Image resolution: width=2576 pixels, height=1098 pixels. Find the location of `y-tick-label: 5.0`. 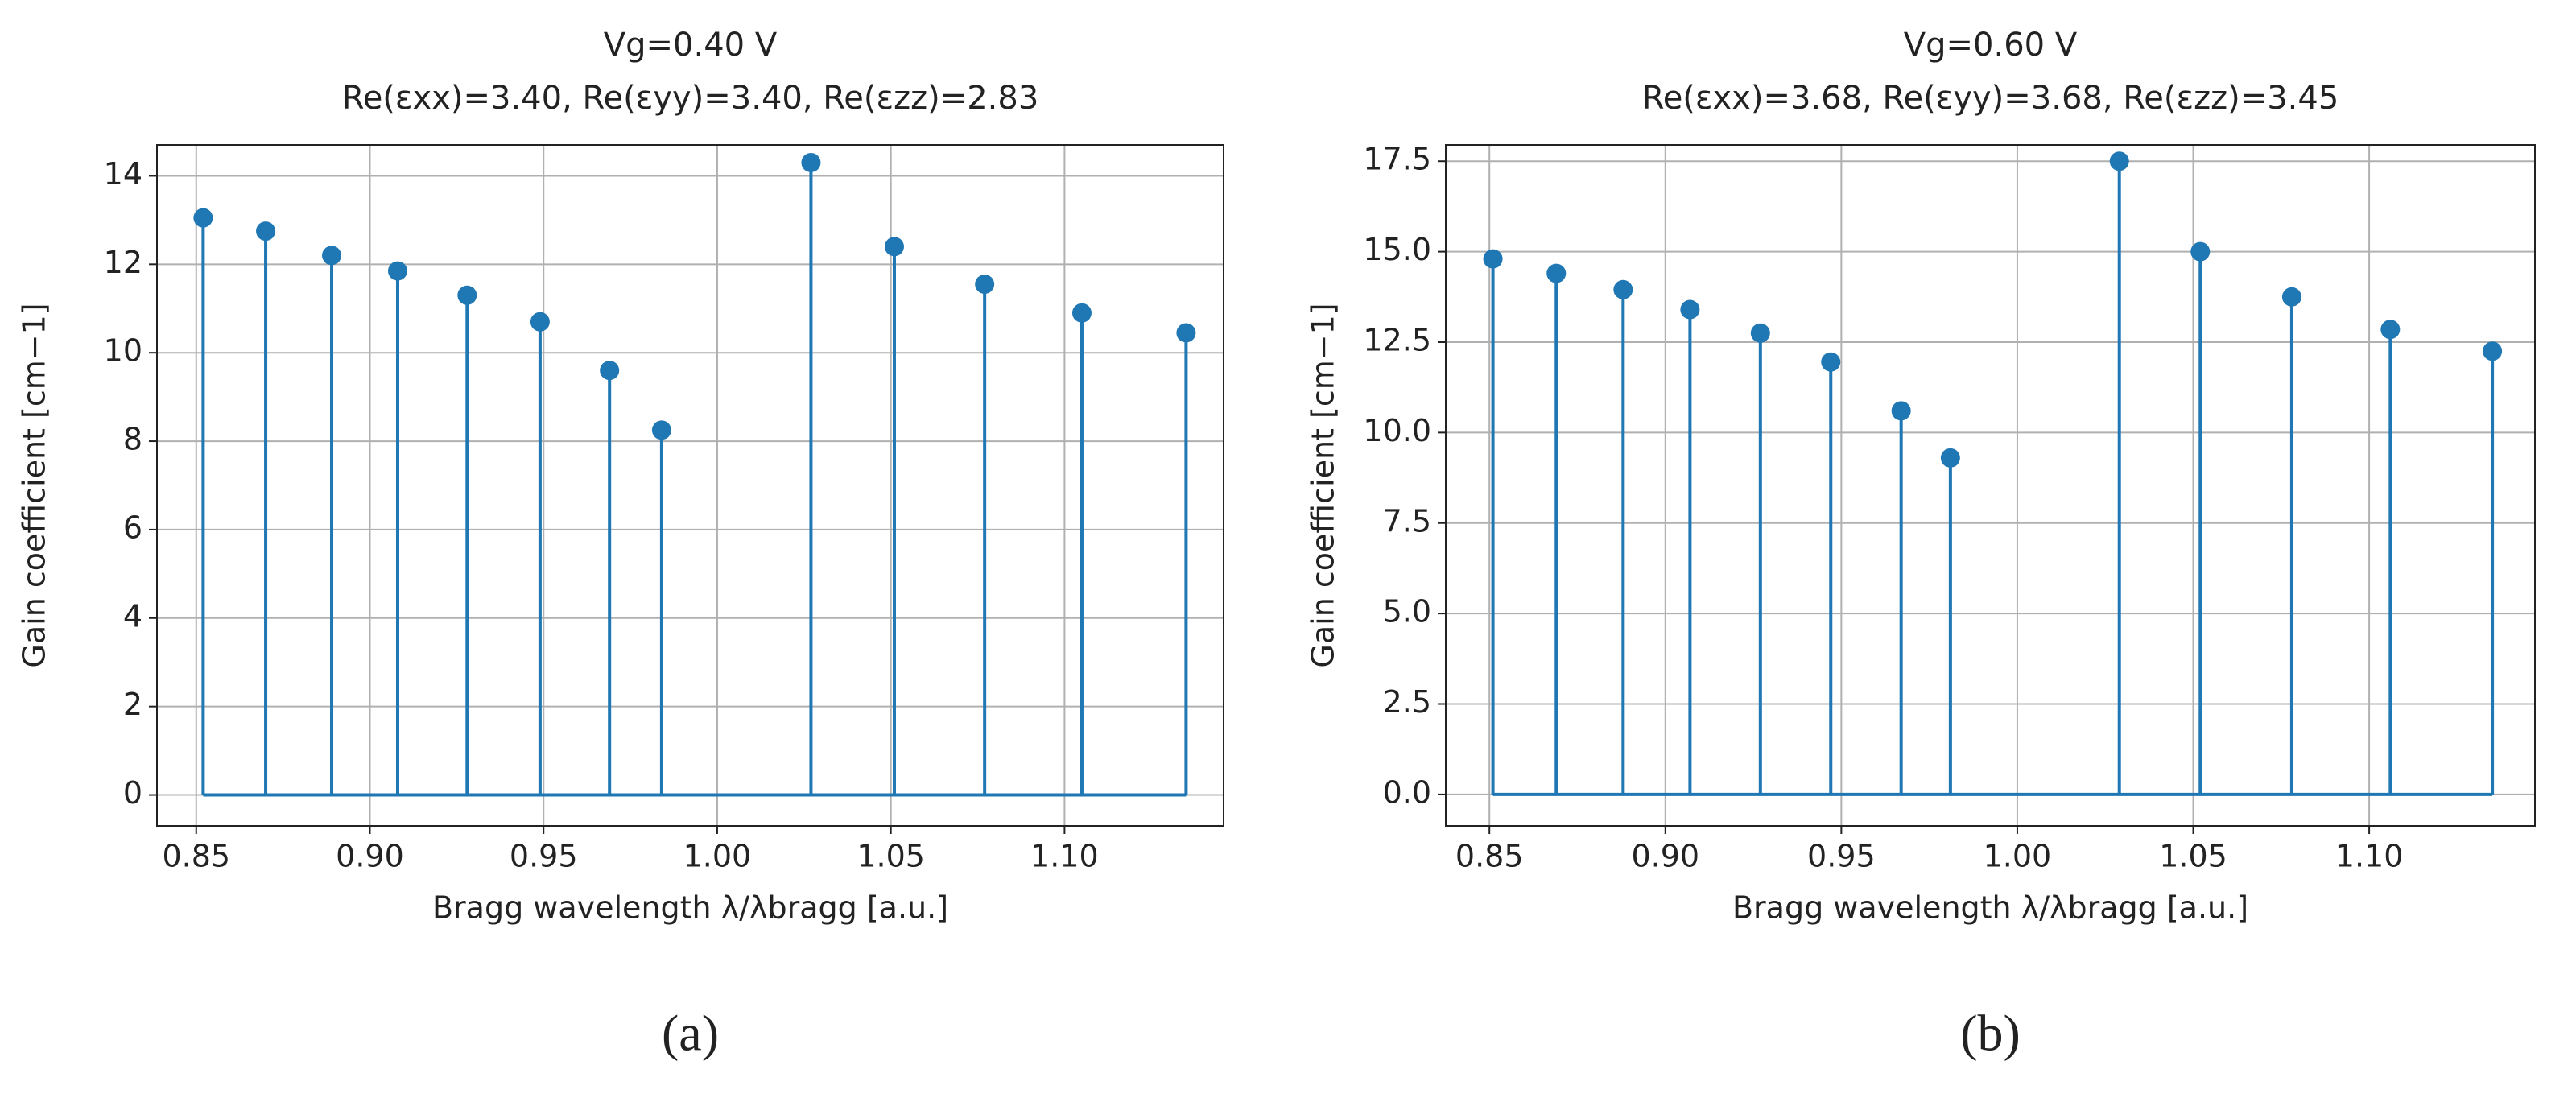

y-tick-label: 5.0 is located at coordinates (1407, 611).